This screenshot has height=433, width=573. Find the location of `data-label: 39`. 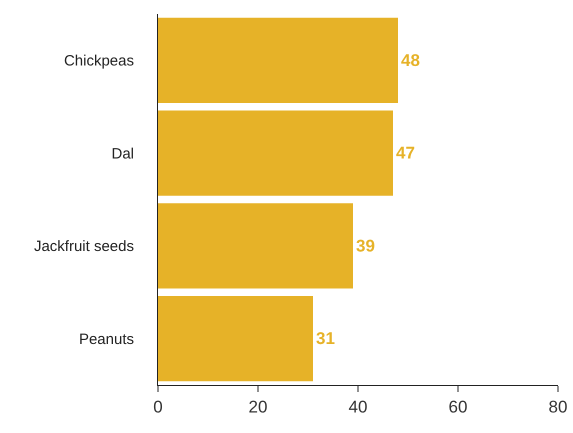

data-label: 39 is located at coordinates (365, 246).